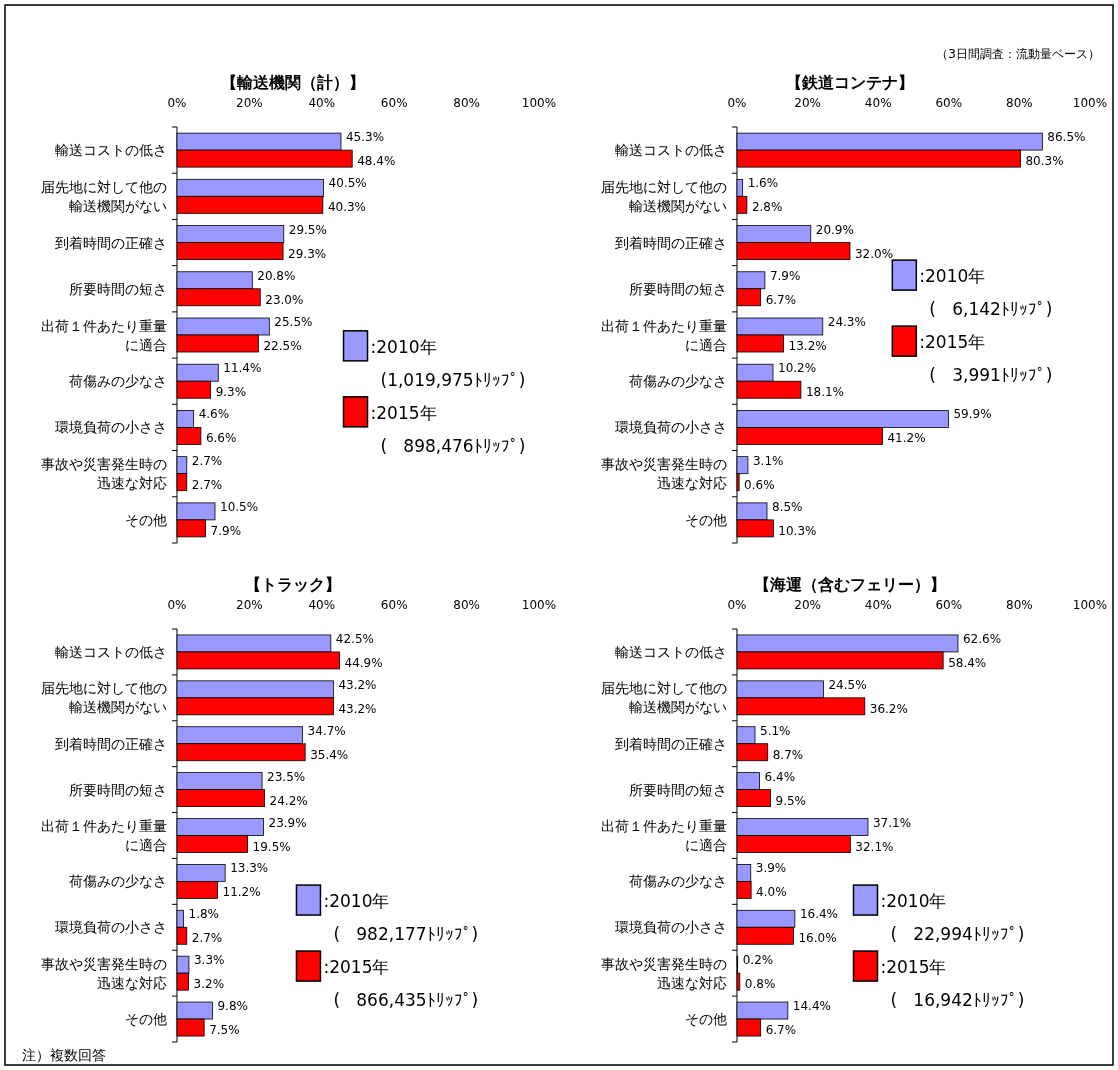 This screenshot has height=1070, width=1118. What do you see at coordinates (797, 368) in the screenshot?
I see `data-label: 10.2%` at bounding box center [797, 368].